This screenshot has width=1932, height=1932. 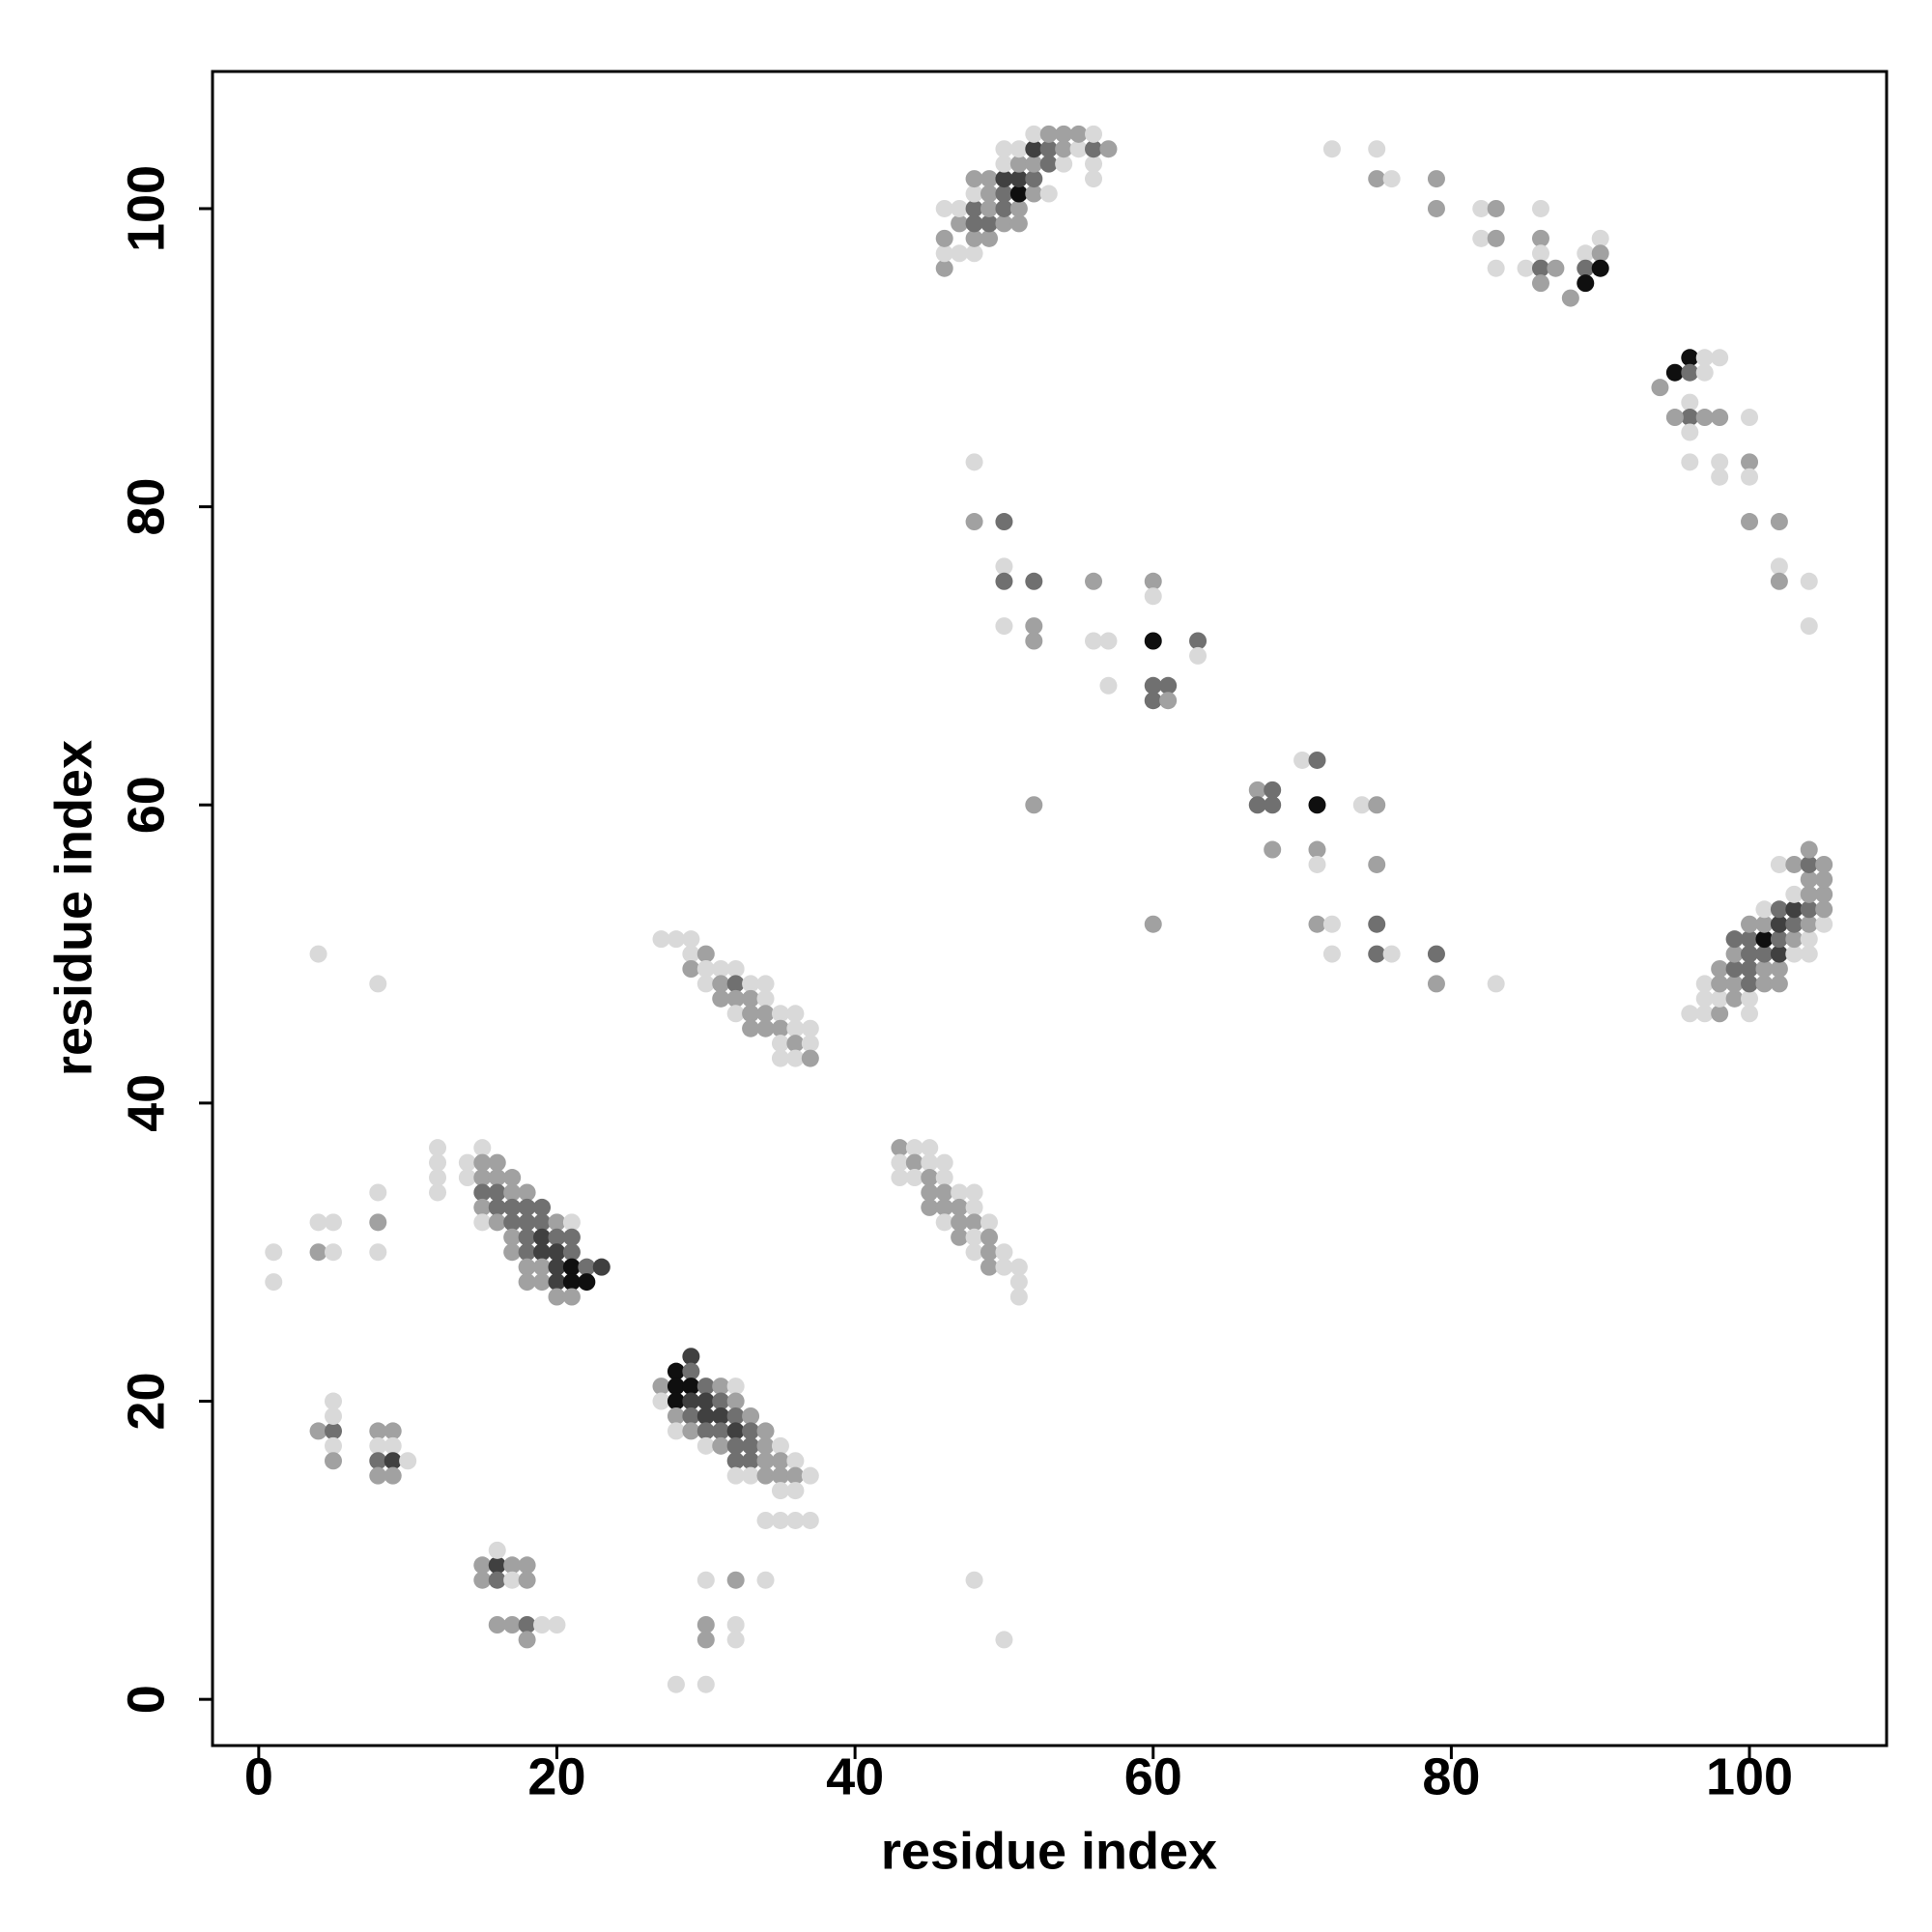 What do you see at coordinates (1049, 1851) in the screenshot?
I see `x-axis-title: residue index` at bounding box center [1049, 1851].